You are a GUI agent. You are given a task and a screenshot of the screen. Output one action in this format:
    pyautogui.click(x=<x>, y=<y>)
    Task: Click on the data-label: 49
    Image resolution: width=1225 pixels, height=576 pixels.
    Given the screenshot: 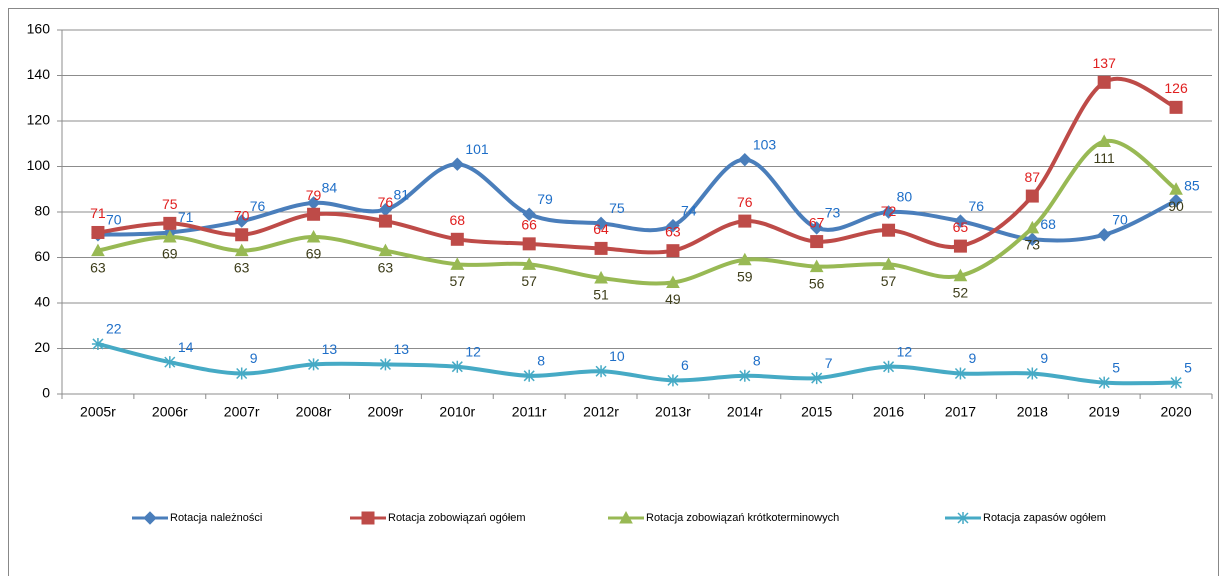 What is the action you would take?
    pyautogui.click(x=673, y=299)
    